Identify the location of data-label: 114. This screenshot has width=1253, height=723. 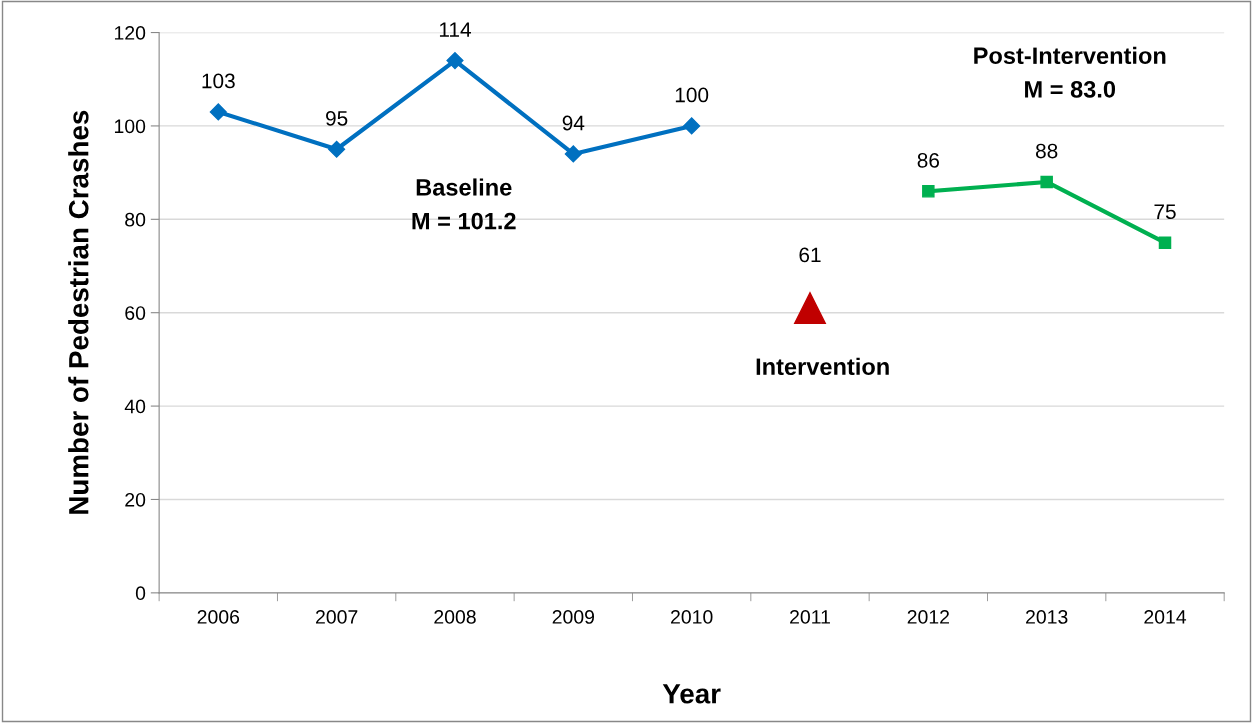
(455, 29).